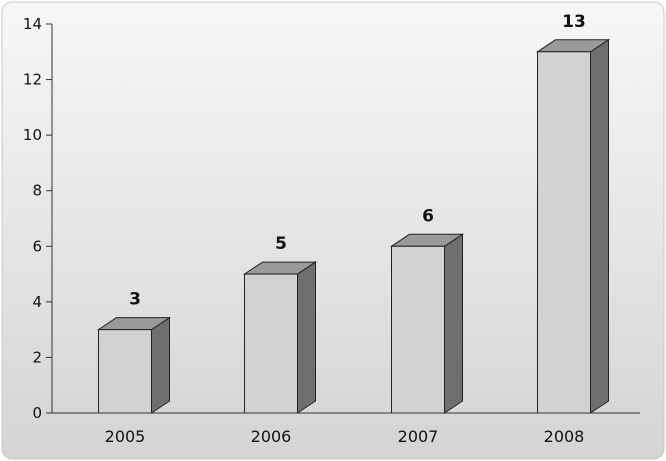  Describe the element at coordinates (271, 436) in the screenshot. I see `x-category-label: 2006` at that location.